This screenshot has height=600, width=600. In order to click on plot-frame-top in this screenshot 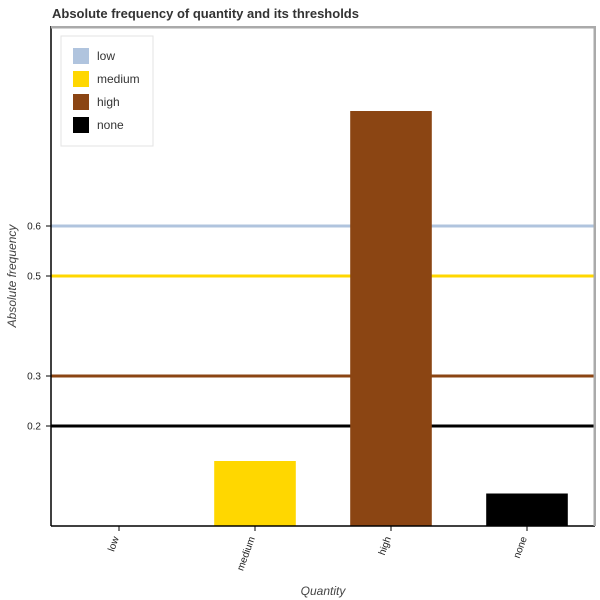, I will do `click(323, 27)`.